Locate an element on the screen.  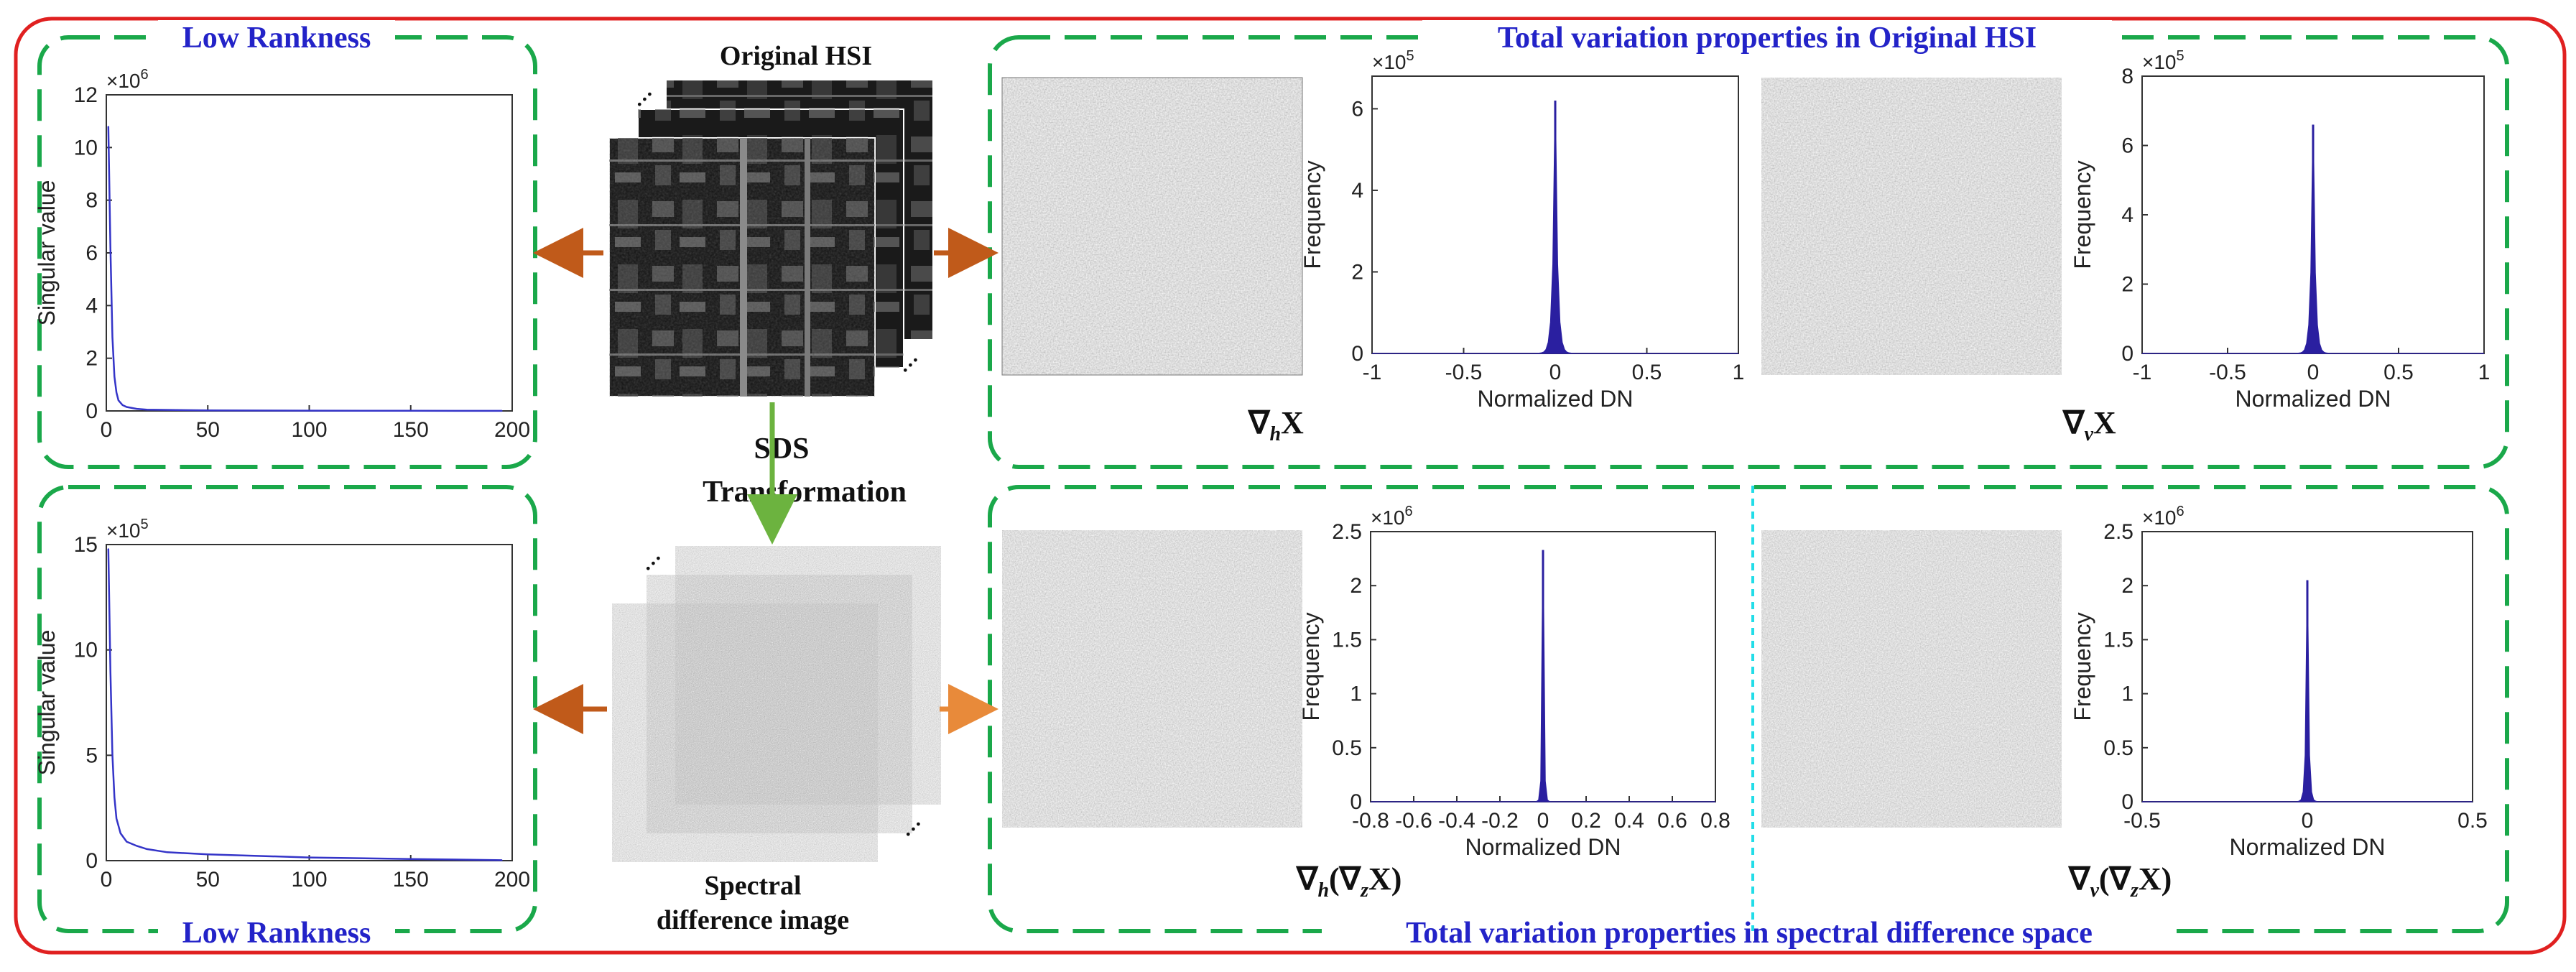
x-tick-label: 100 is located at coordinates (309, 880).